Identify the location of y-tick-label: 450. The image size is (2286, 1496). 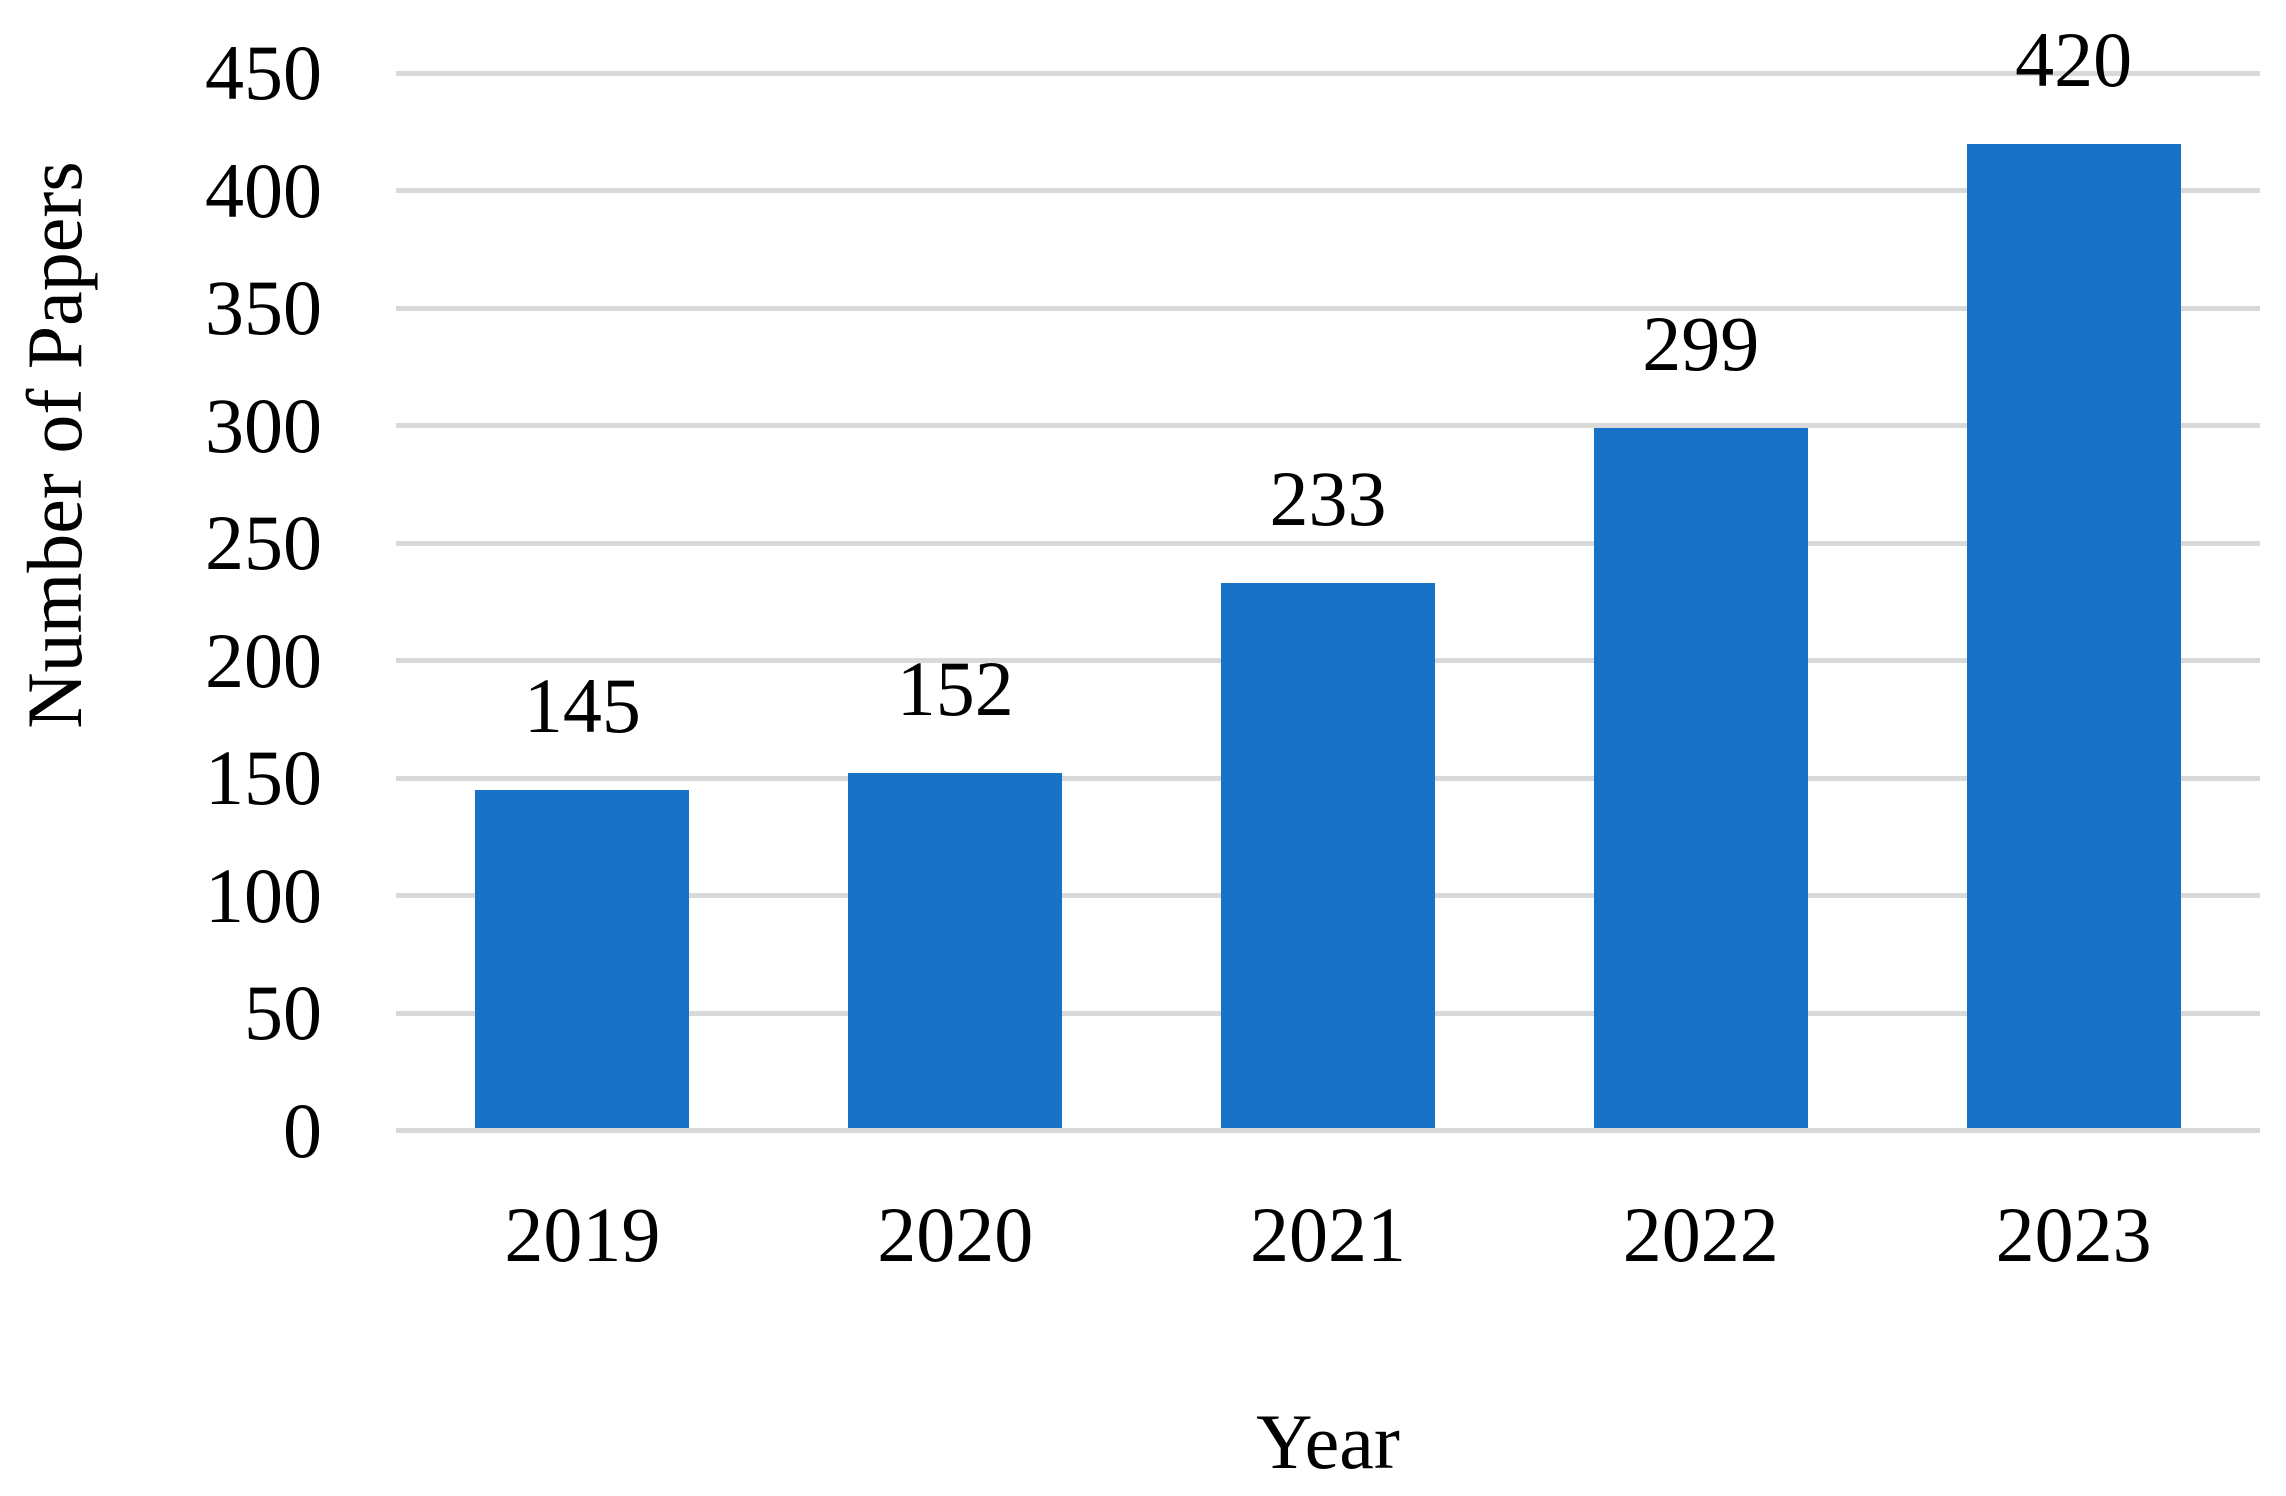
(263, 73).